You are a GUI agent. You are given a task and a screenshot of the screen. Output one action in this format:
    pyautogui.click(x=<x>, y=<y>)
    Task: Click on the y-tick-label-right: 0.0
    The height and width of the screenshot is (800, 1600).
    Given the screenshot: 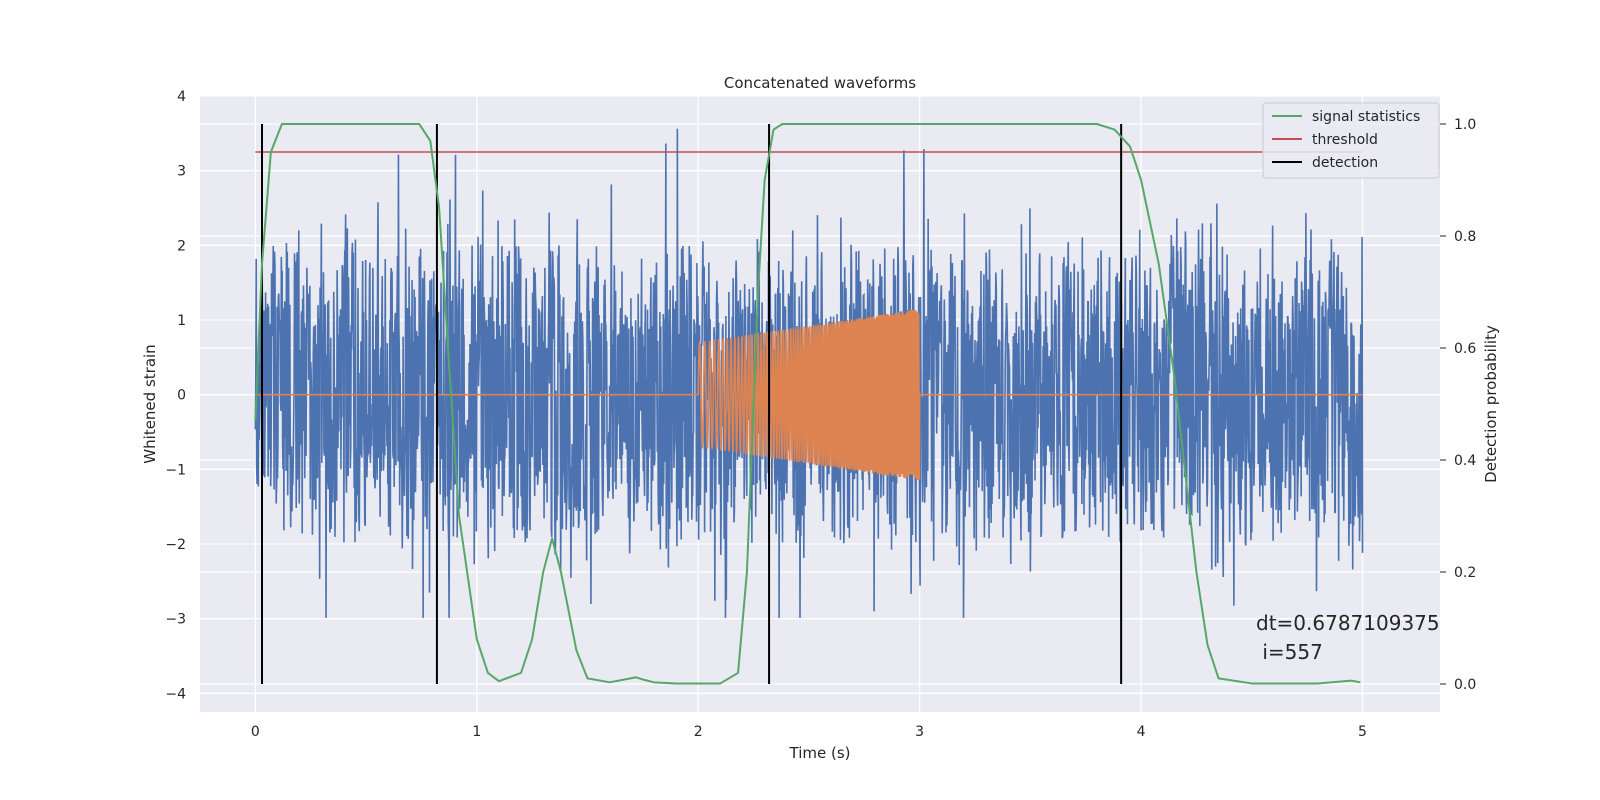 What is the action you would take?
    pyautogui.click(x=1465, y=685)
    